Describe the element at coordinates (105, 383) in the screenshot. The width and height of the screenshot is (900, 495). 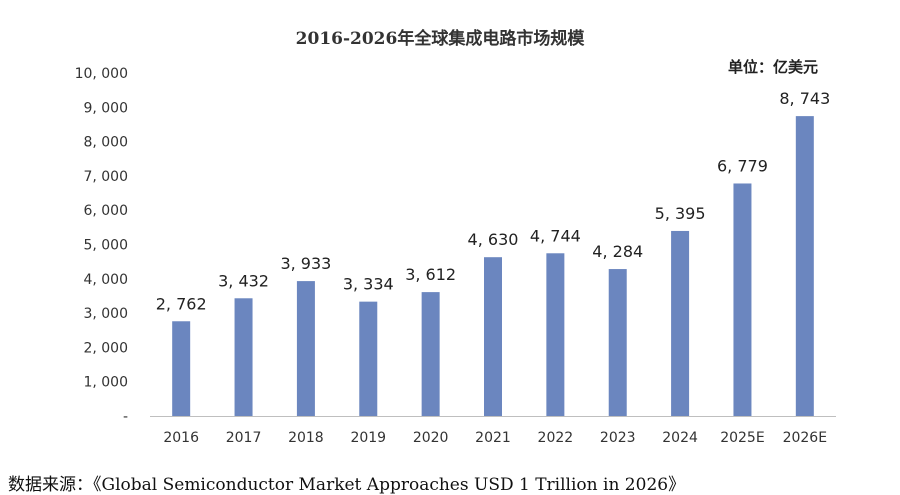
I see `y-tick-label: 1, 000` at that location.